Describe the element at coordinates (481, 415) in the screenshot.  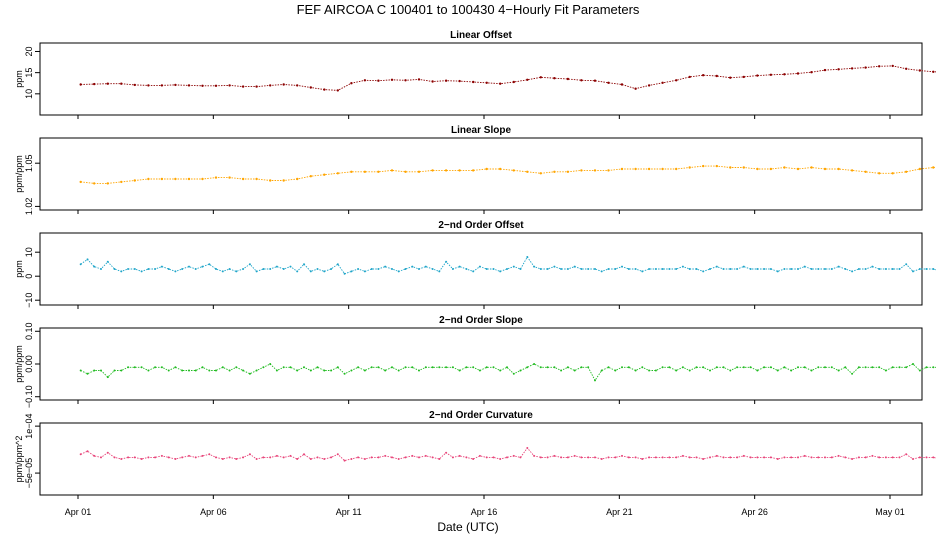
I see `panel-title: 2−nd Order Curvature` at that location.